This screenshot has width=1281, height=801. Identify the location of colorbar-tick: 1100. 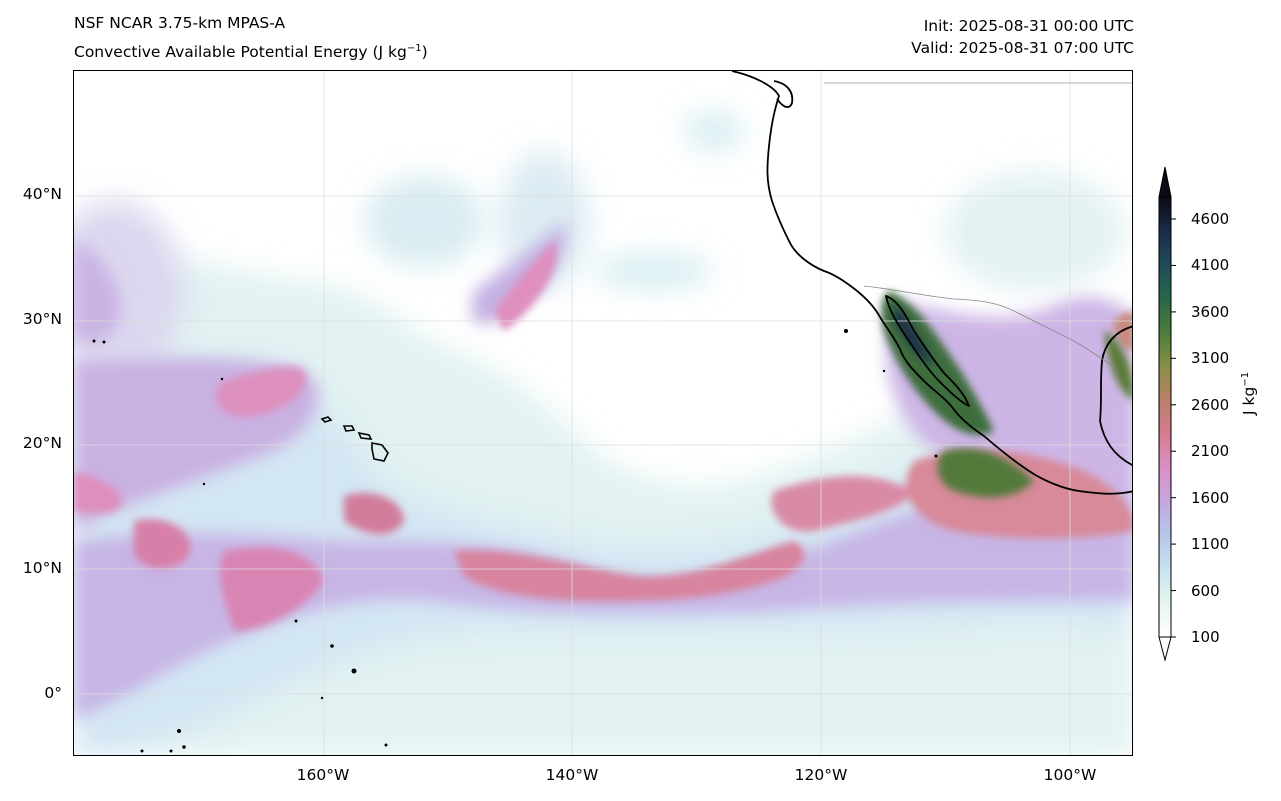
(1210, 544).